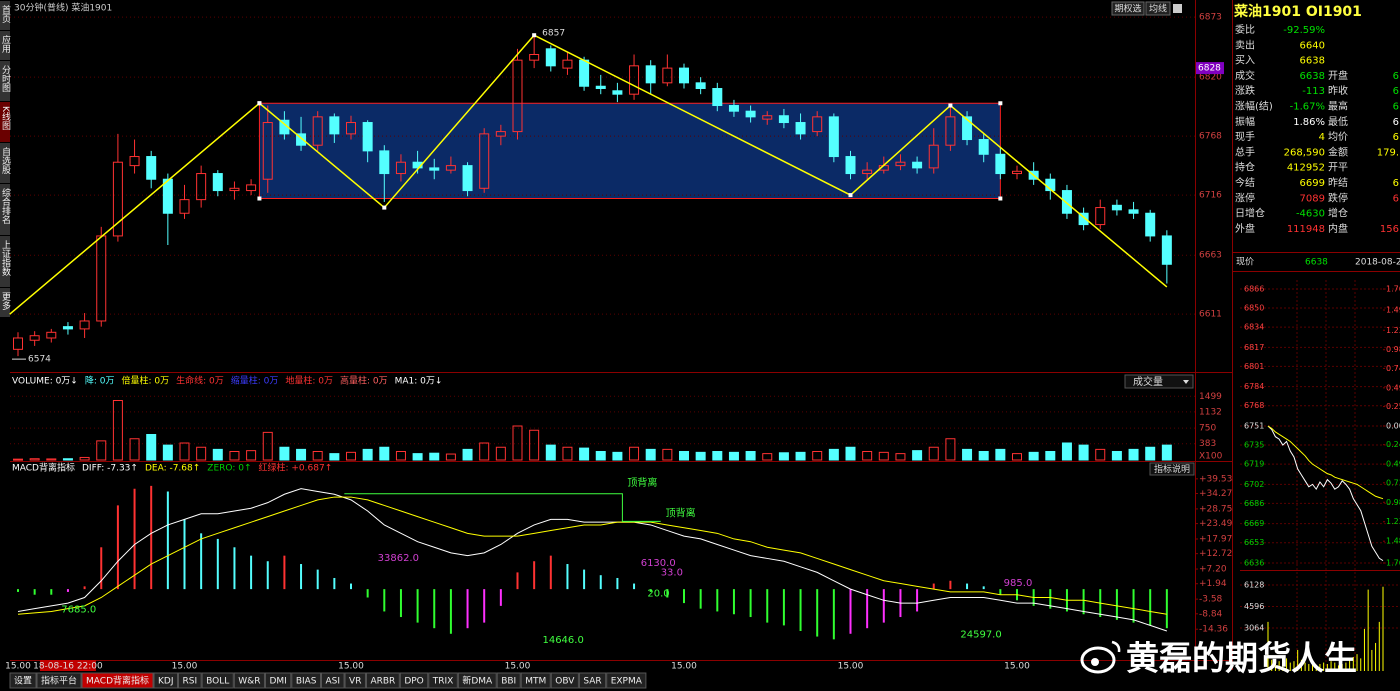  Describe the element at coordinates (1254, 289) in the screenshot. I see `y-tick-label: 6866` at that location.